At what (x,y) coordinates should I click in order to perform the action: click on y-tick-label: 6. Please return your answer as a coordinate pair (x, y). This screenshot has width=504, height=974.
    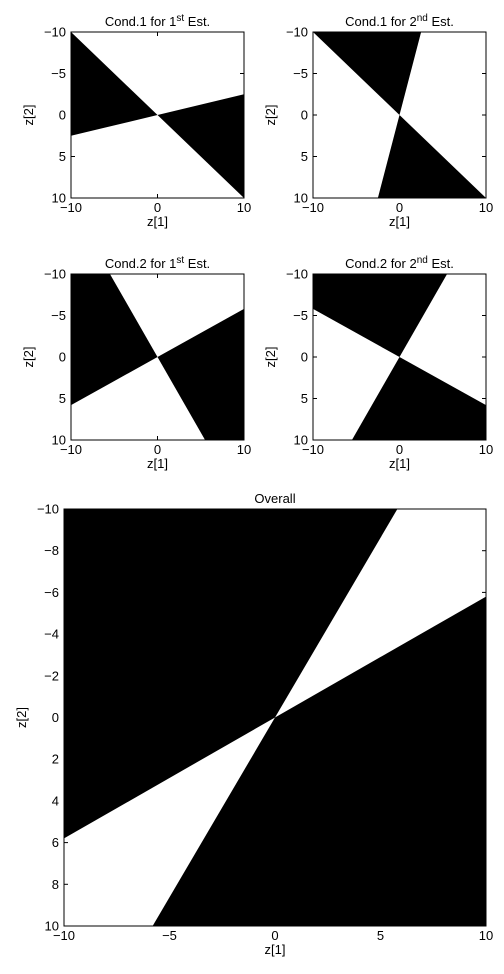
    Looking at the image, I should click on (55, 842).